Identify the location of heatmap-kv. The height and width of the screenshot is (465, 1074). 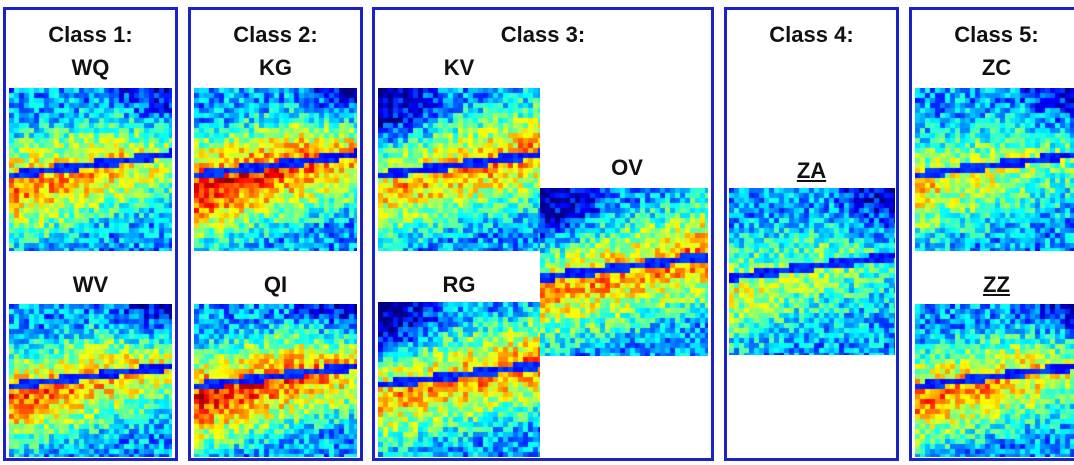
(459, 169).